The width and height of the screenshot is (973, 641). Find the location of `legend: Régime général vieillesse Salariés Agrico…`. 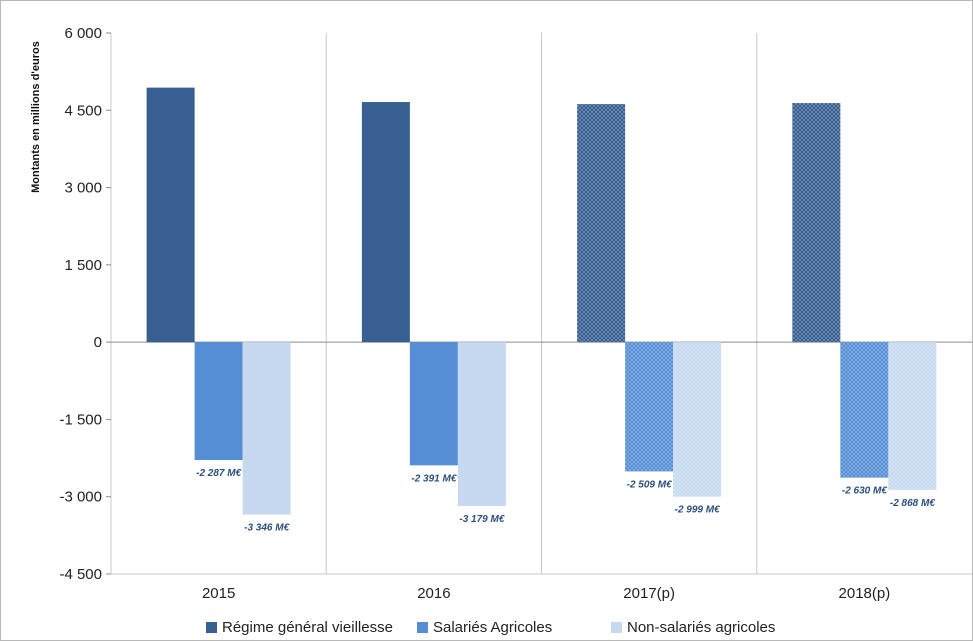

legend: Régime général vieillesse Salariés Agrico… is located at coordinates (490, 627).